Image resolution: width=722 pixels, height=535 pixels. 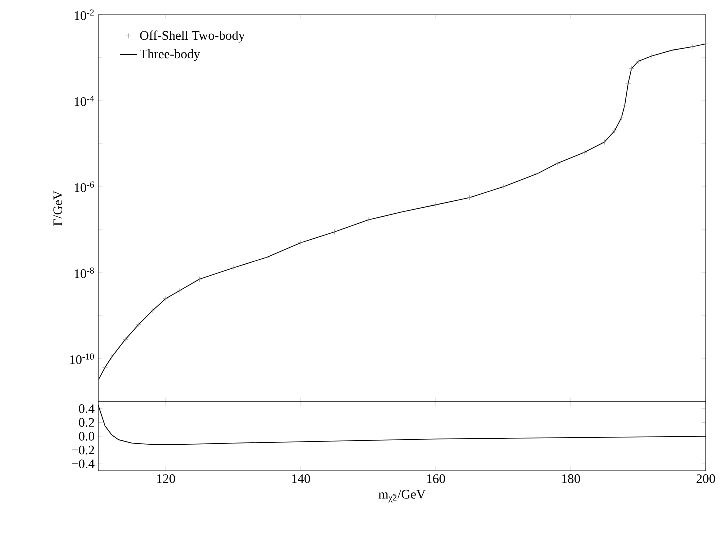 I want to click on x-tick-label: 200, so click(x=706, y=479).